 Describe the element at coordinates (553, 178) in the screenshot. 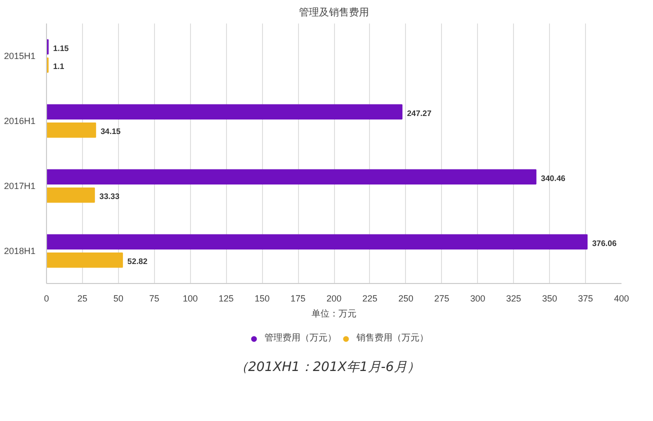

I see `data-label: 340.46` at that location.